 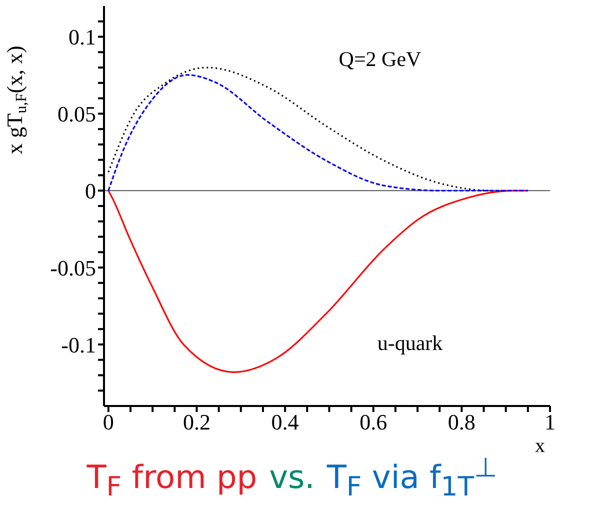 I want to click on x-axis-title: x, so click(x=540, y=446).